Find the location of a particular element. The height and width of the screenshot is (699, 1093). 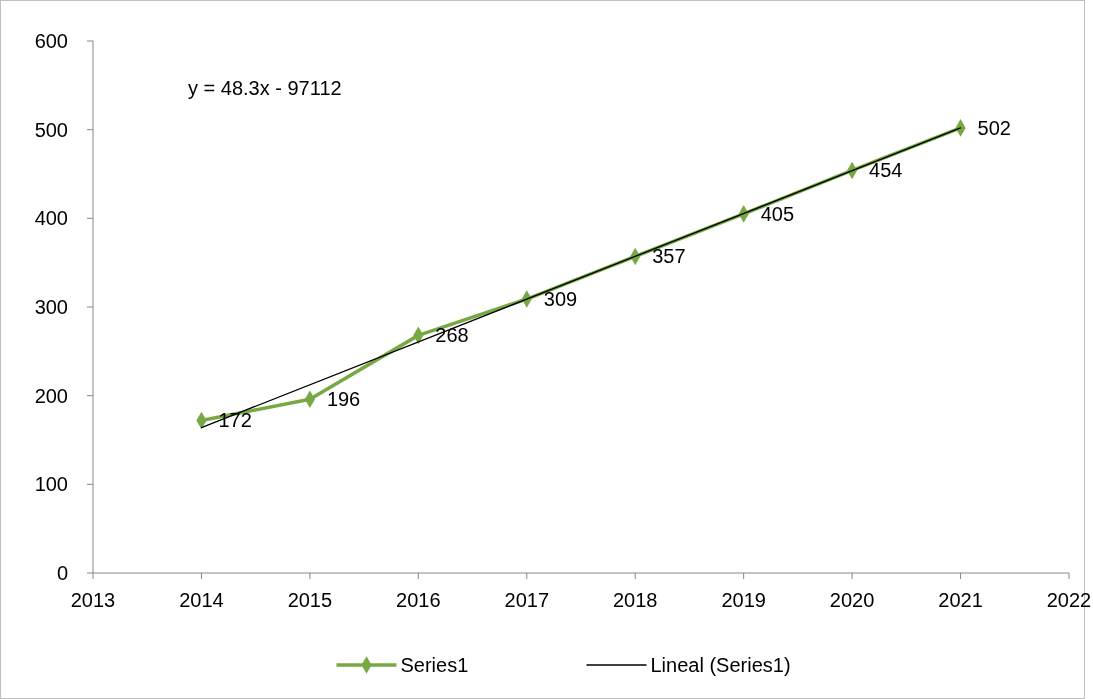

y-tick-label: 100 is located at coordinates (51, 484).